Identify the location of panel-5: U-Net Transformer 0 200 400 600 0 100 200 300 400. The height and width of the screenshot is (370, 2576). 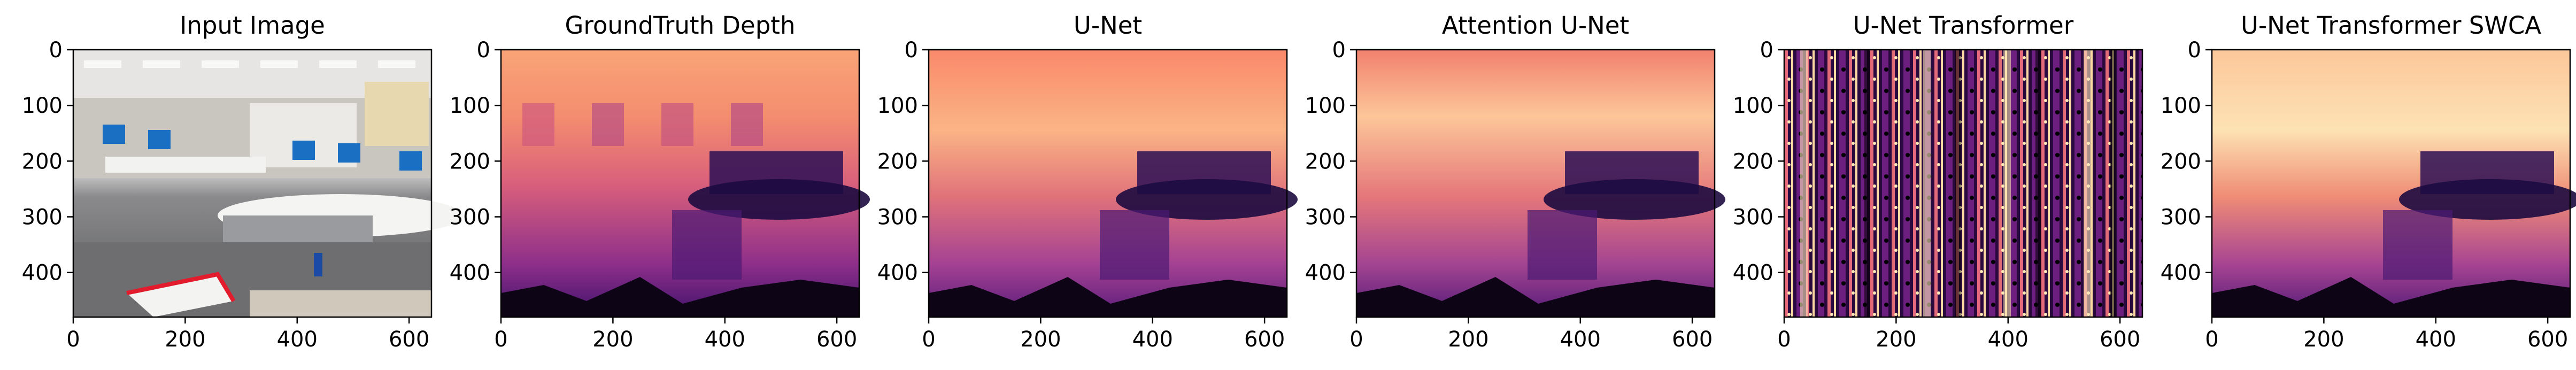
(1938, 181).